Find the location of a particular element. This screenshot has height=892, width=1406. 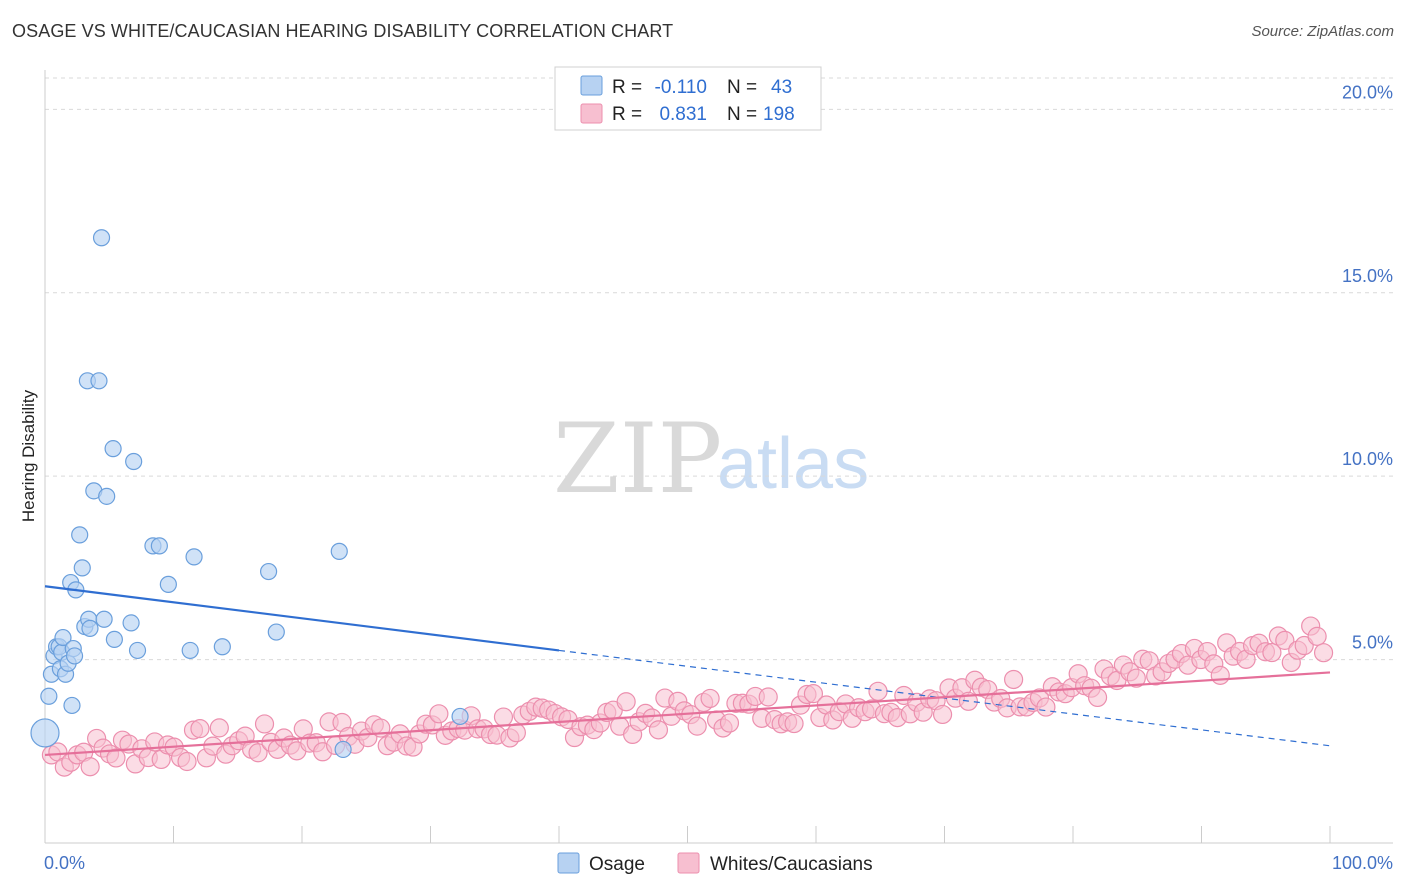

y-tick-labels: 5.0% 10.0% 15.0% 20.0% is located at coordinates (1367, 367).